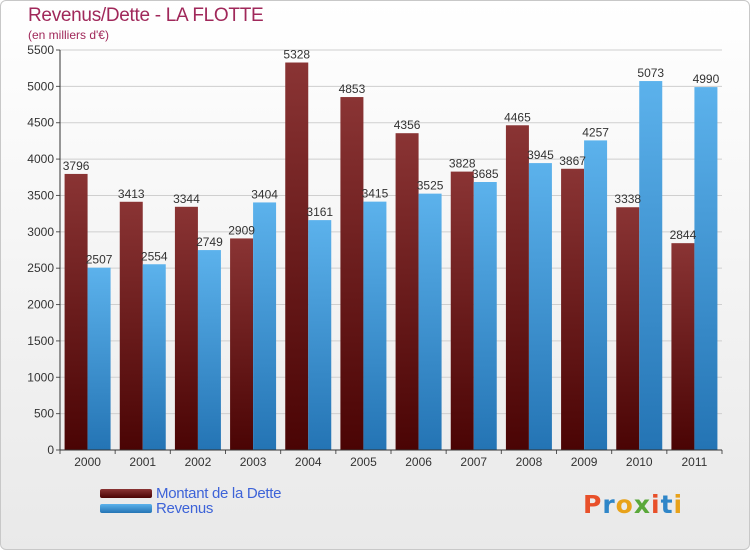 Image resolution: width=750 pixels, height=550 pixels. Describe the element at coordinates (430, 186) in the screenshot. I see `data-label-revenus: 3525` at that location.